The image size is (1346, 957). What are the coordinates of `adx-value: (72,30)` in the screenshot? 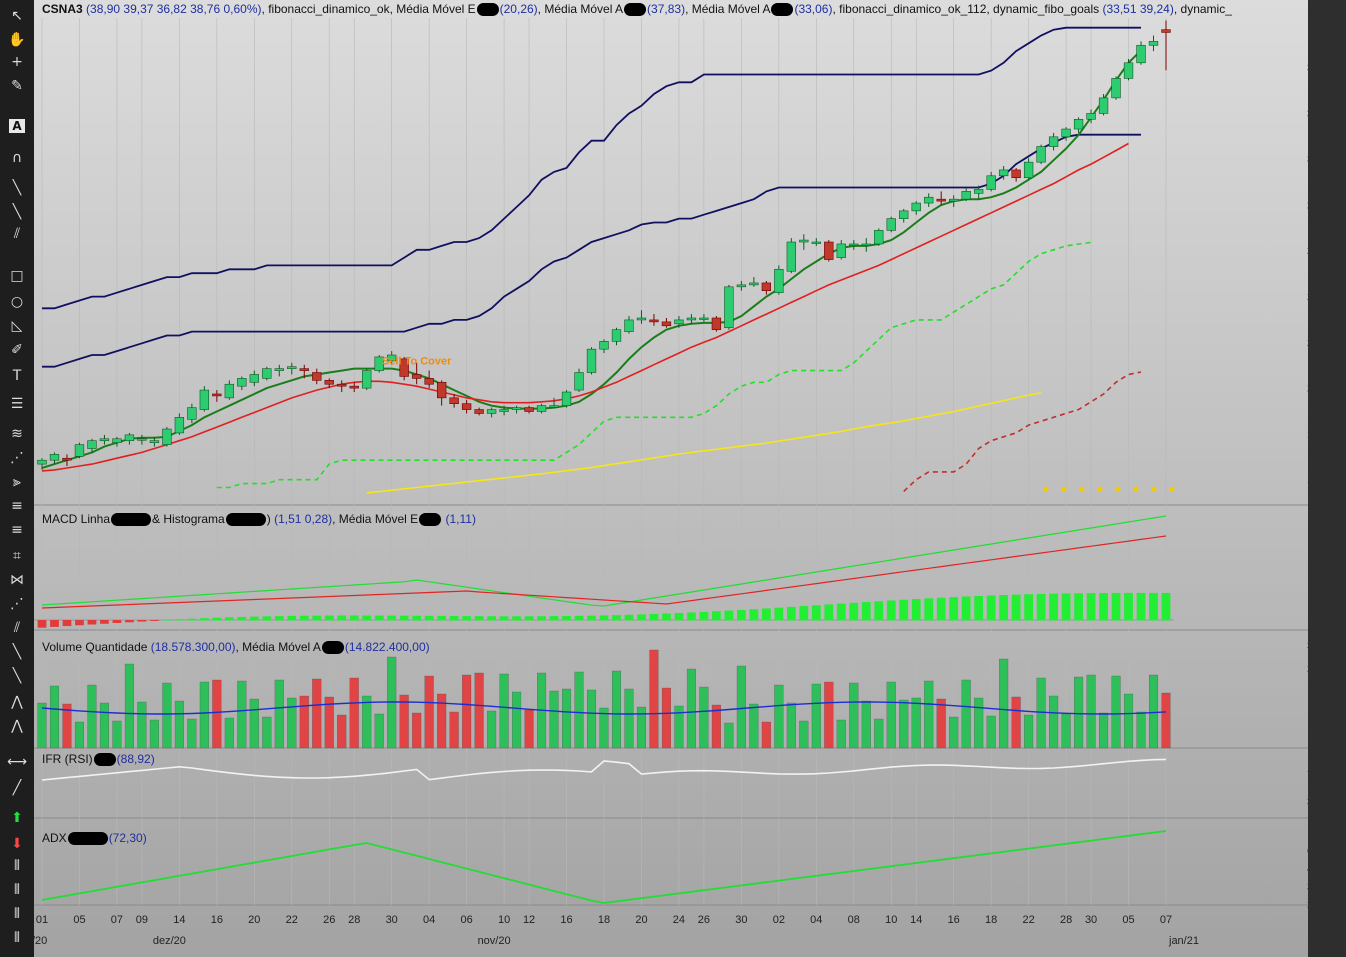 It's located at (127, 838).